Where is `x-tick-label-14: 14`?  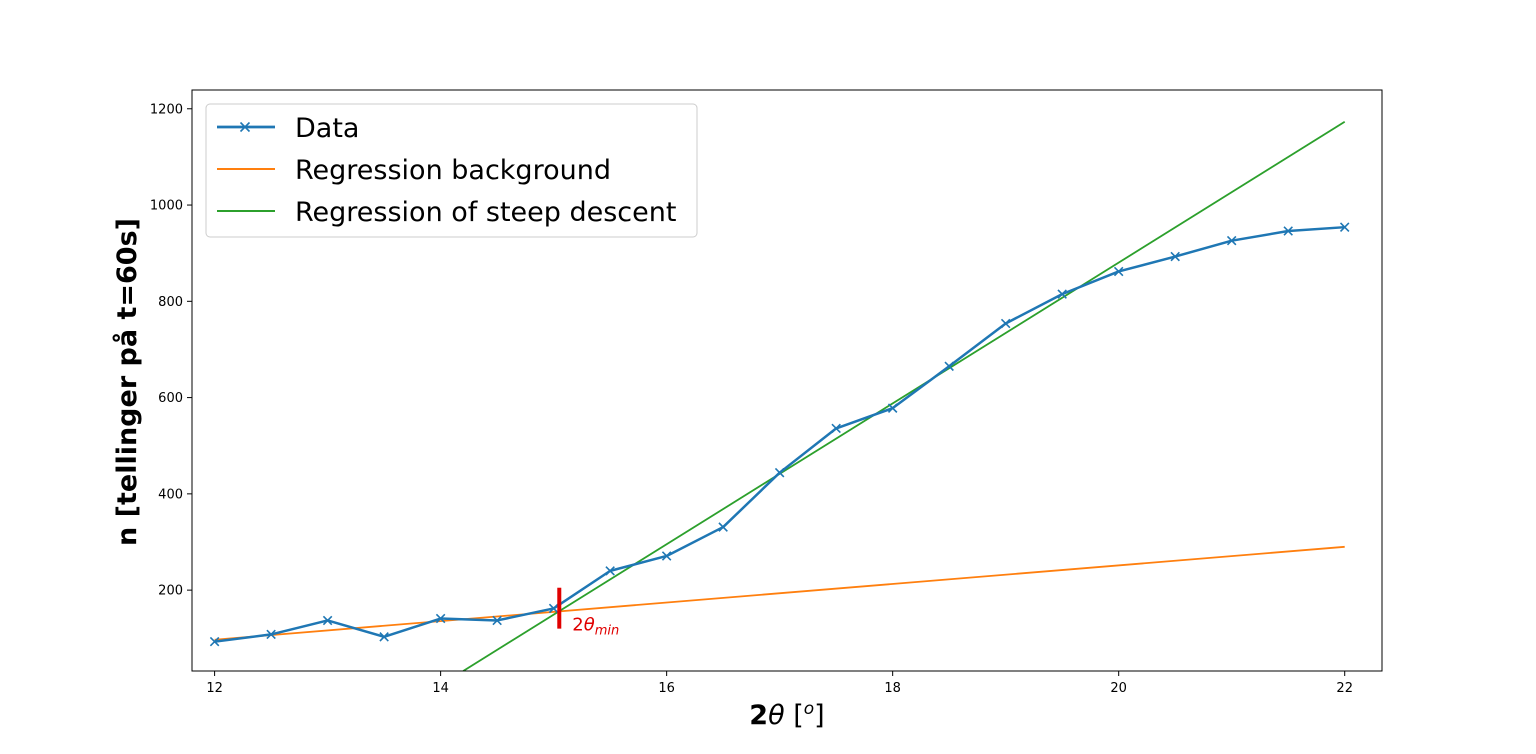 x-tick-label-14: 14 is located at coordinates (440, 688).